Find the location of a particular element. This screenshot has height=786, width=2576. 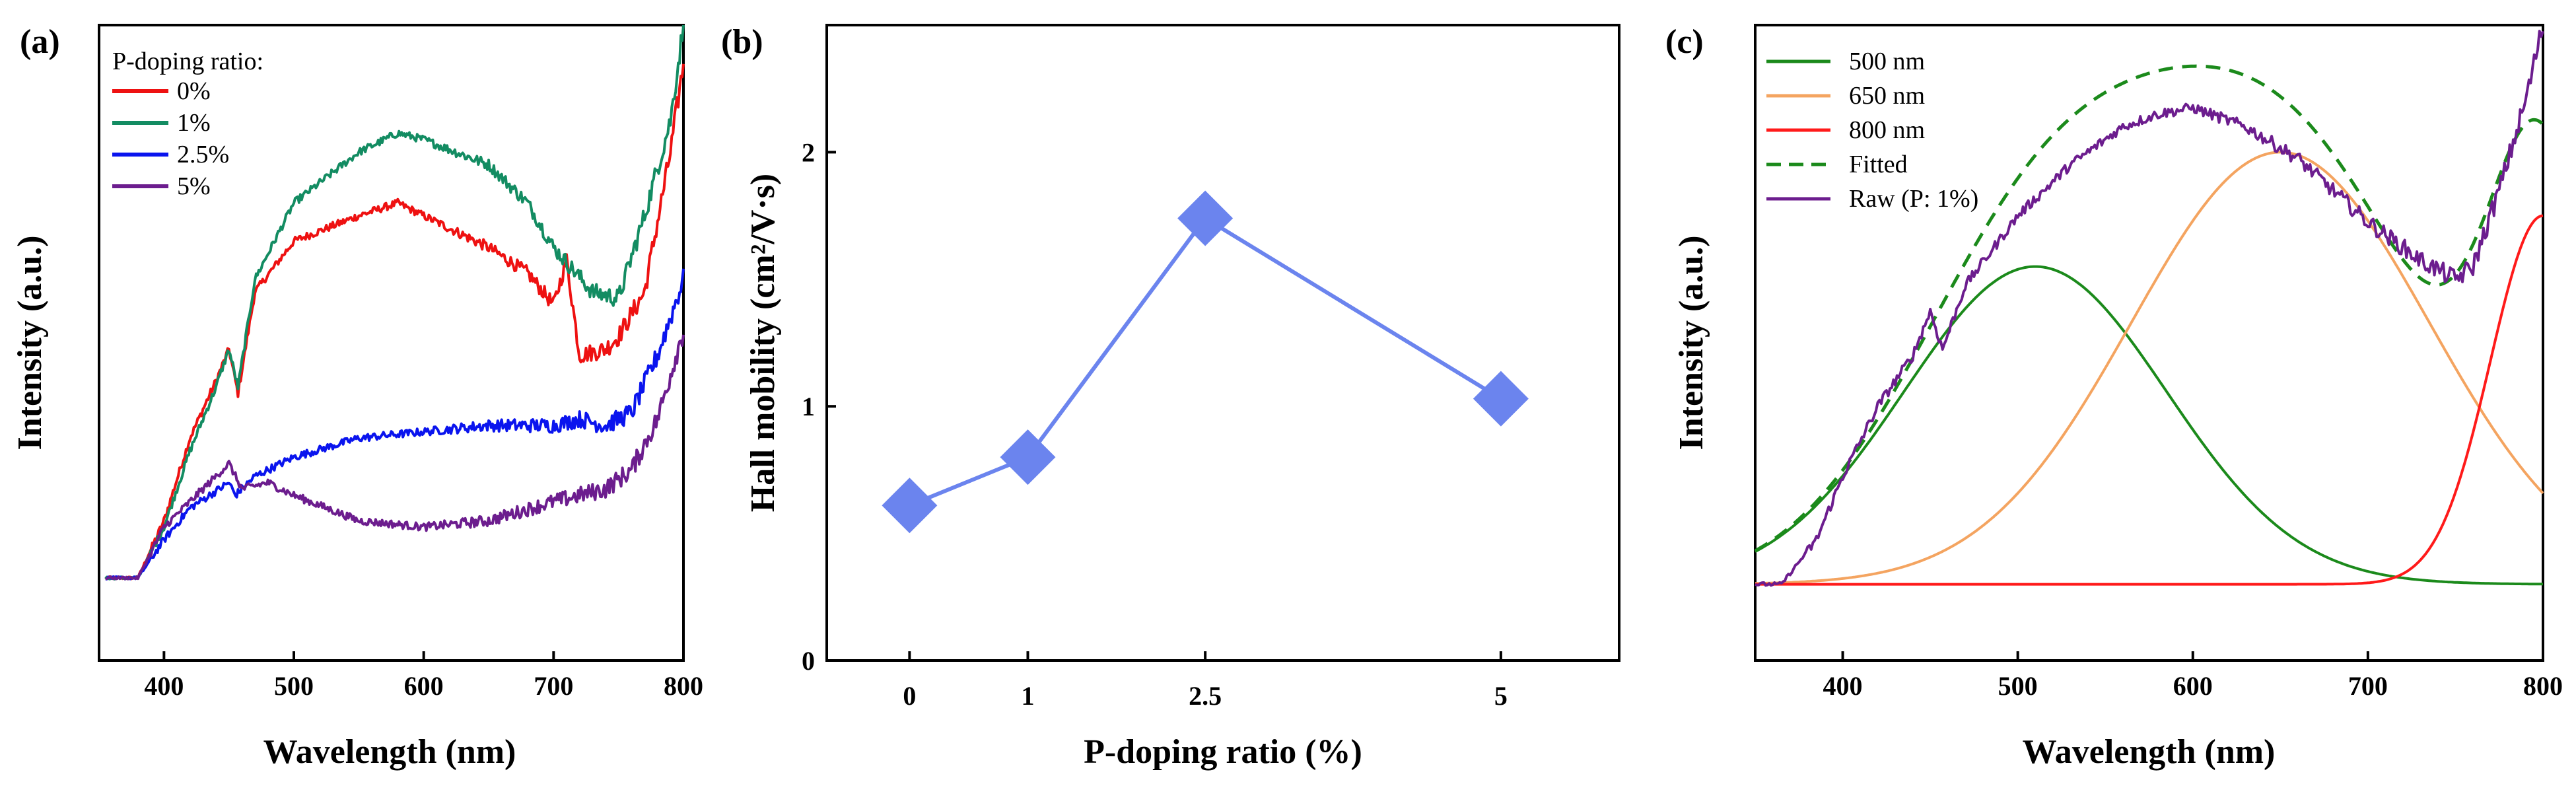

legend-title-a: P-doping ratio: is located at coordinates (188, 61).